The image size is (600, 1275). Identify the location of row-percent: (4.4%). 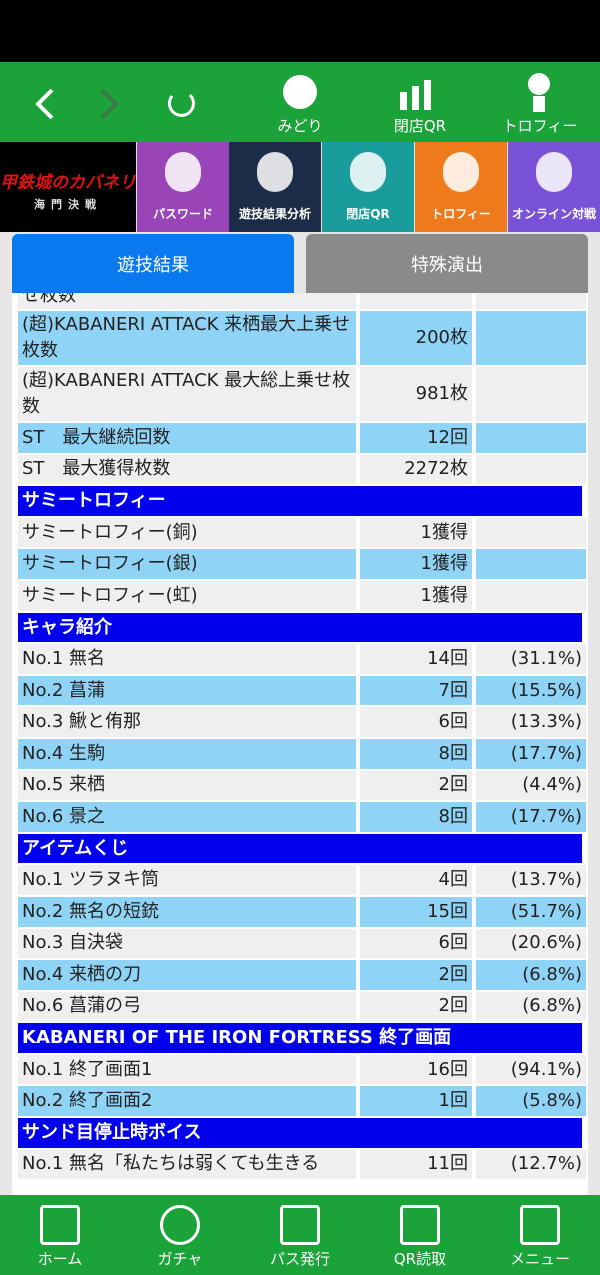
(531, 785).